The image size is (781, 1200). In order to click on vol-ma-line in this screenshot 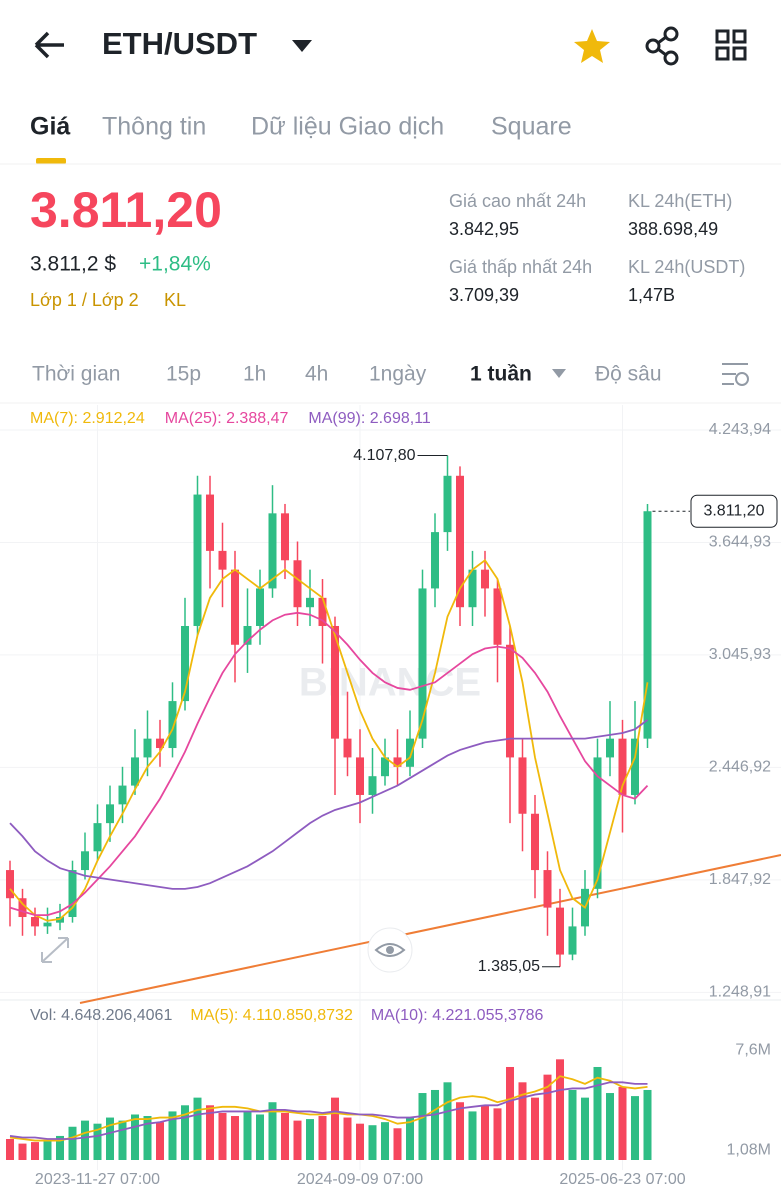, I will do `click(328, 1108)`.